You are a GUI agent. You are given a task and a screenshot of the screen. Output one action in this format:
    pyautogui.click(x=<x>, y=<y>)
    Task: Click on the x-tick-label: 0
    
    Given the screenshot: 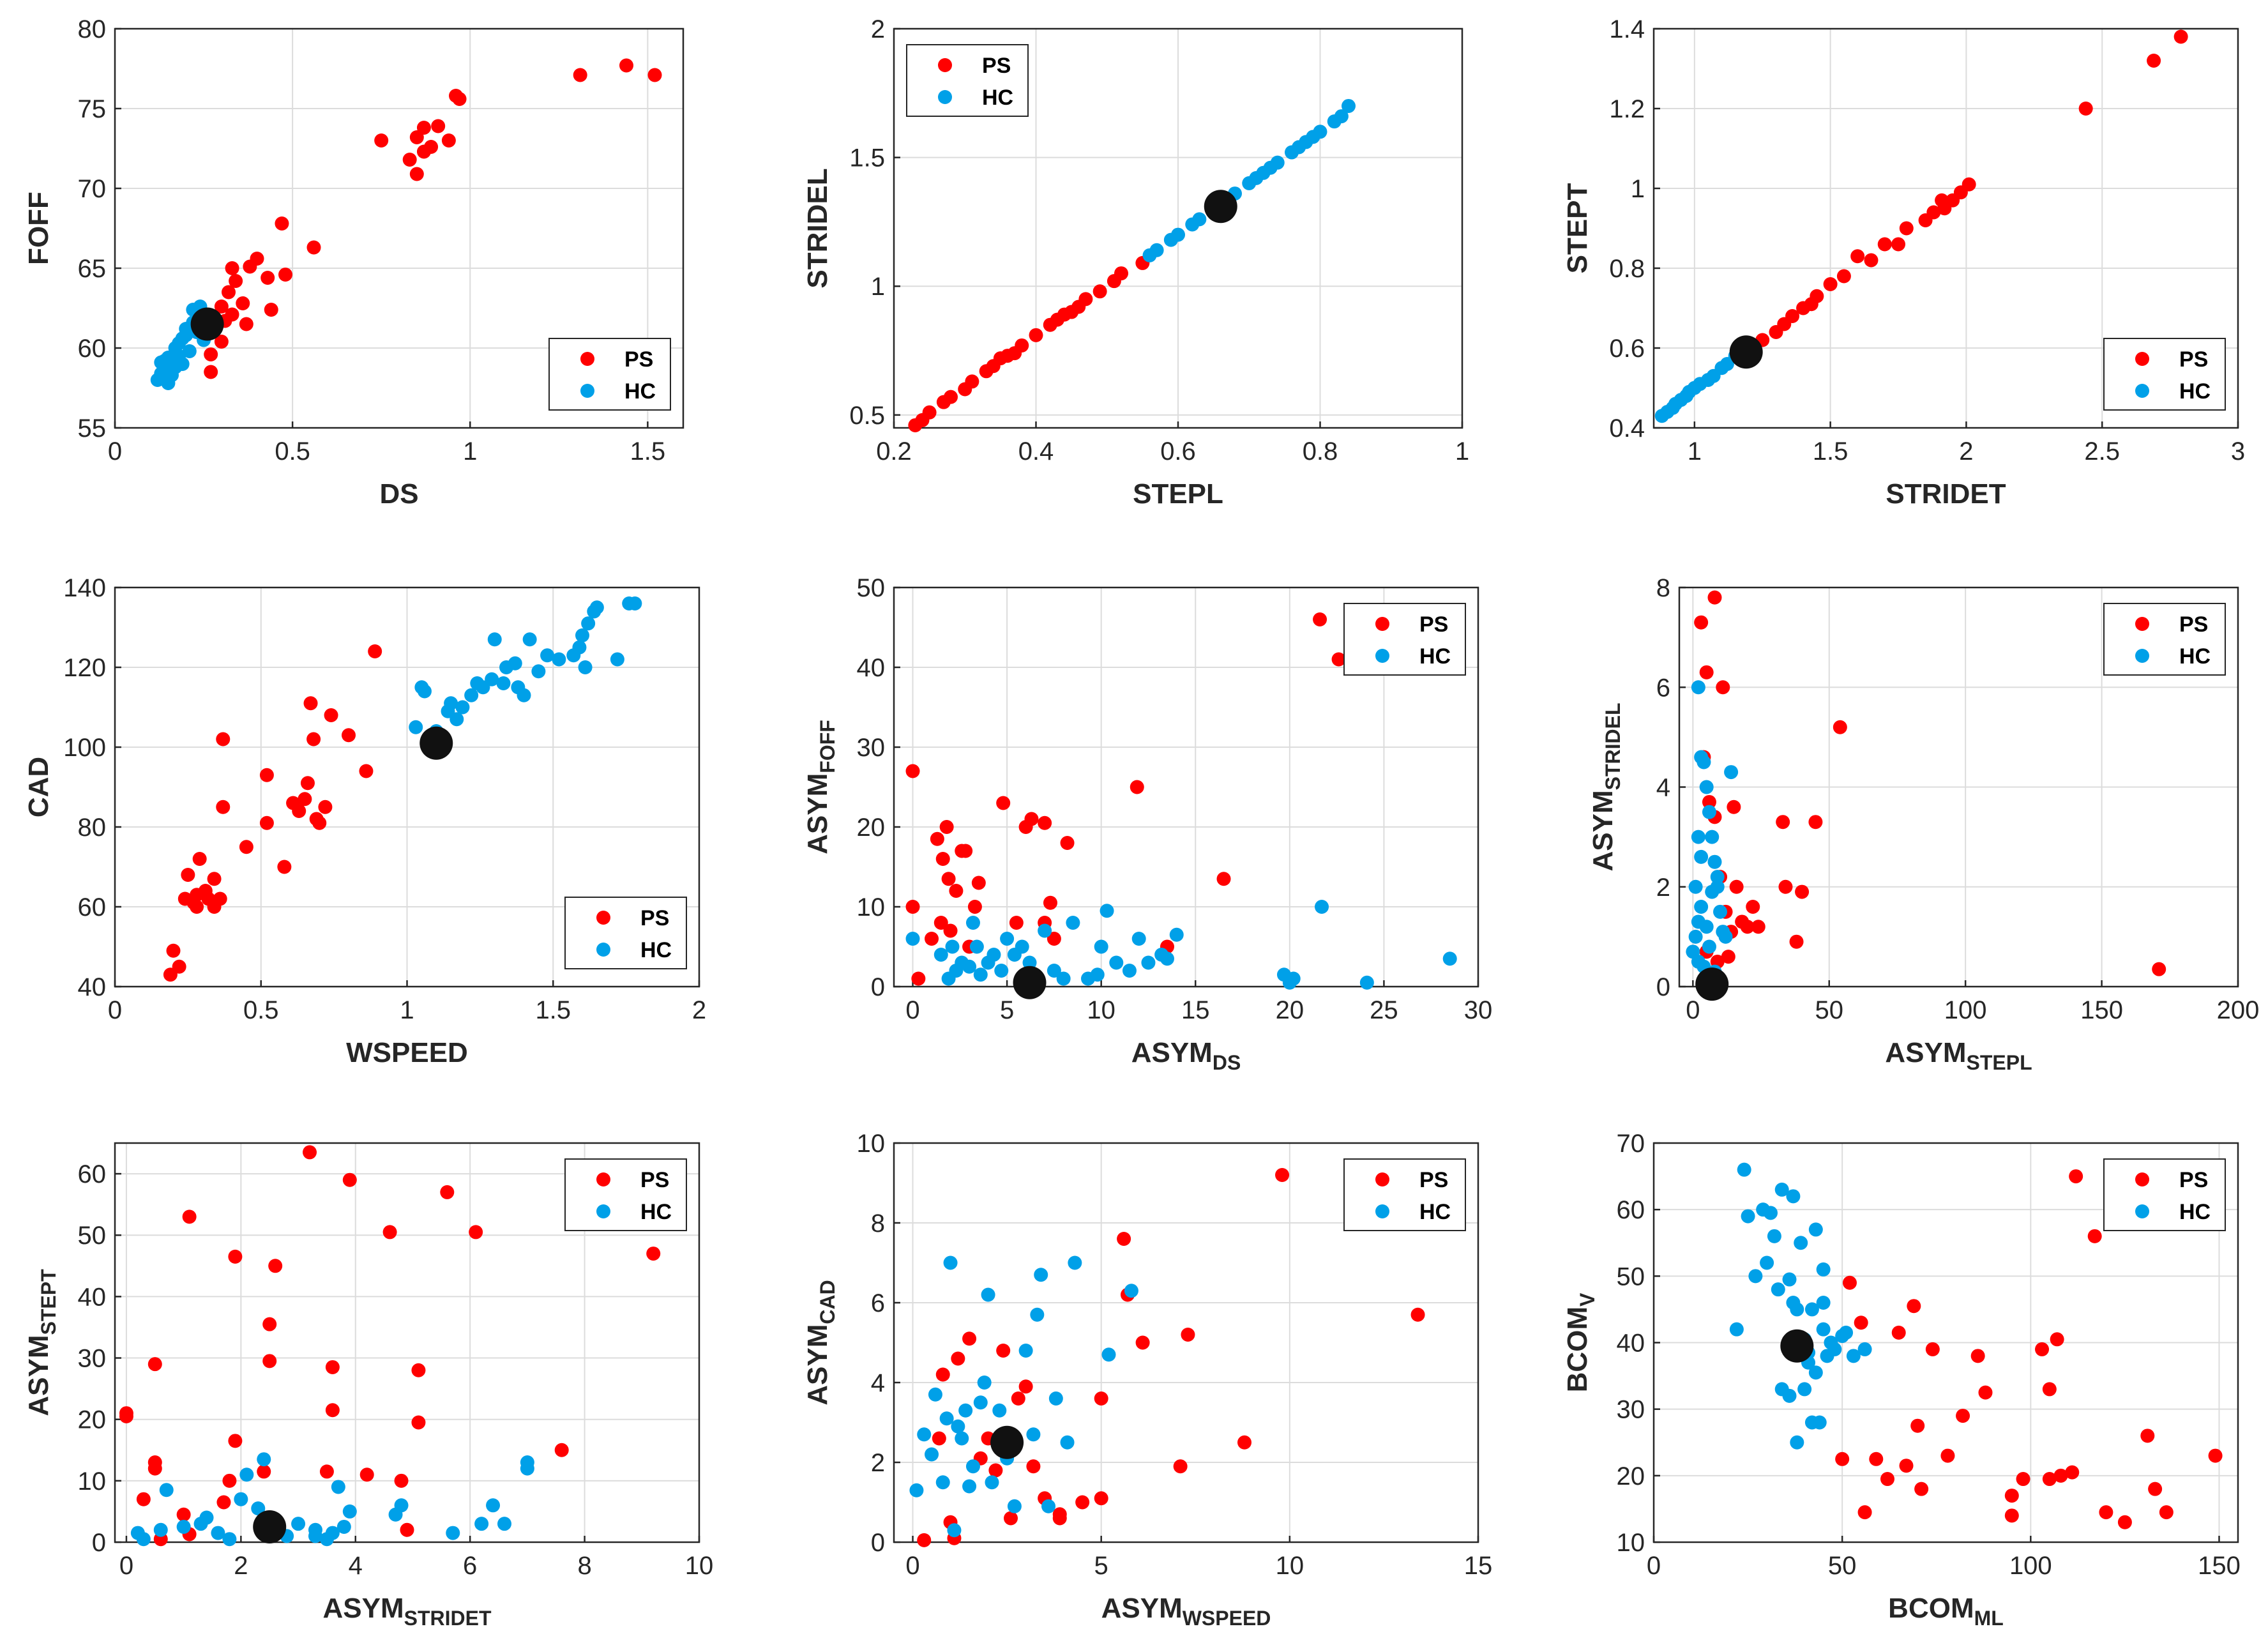 What is the action you would take?
    pyautogui.click(x=1693, y=1010)
    